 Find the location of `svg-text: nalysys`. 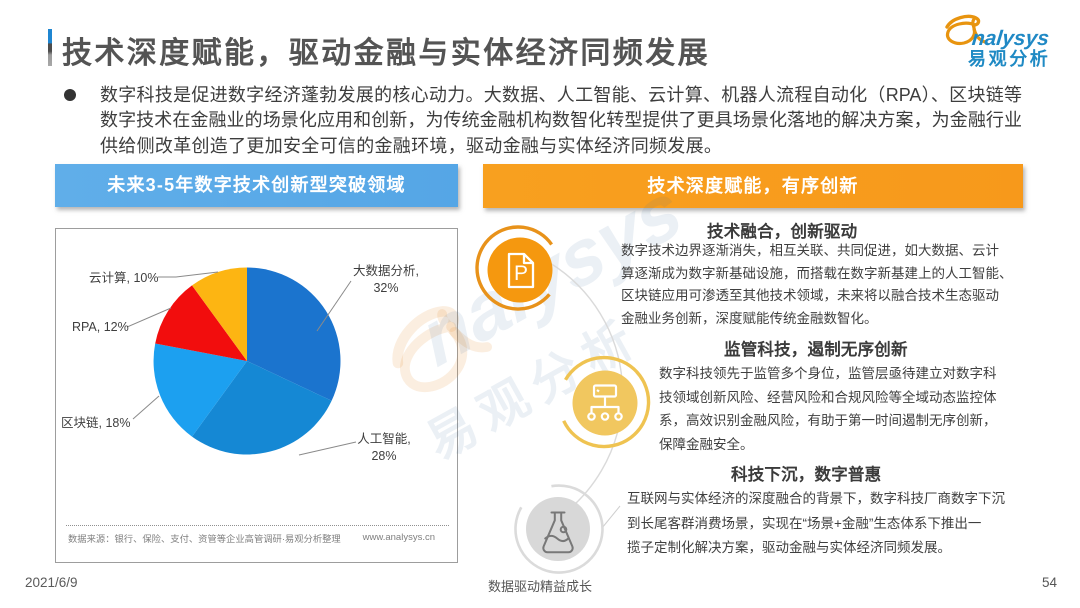

svg-text: nalysys is located at coordinates (1010, 38).